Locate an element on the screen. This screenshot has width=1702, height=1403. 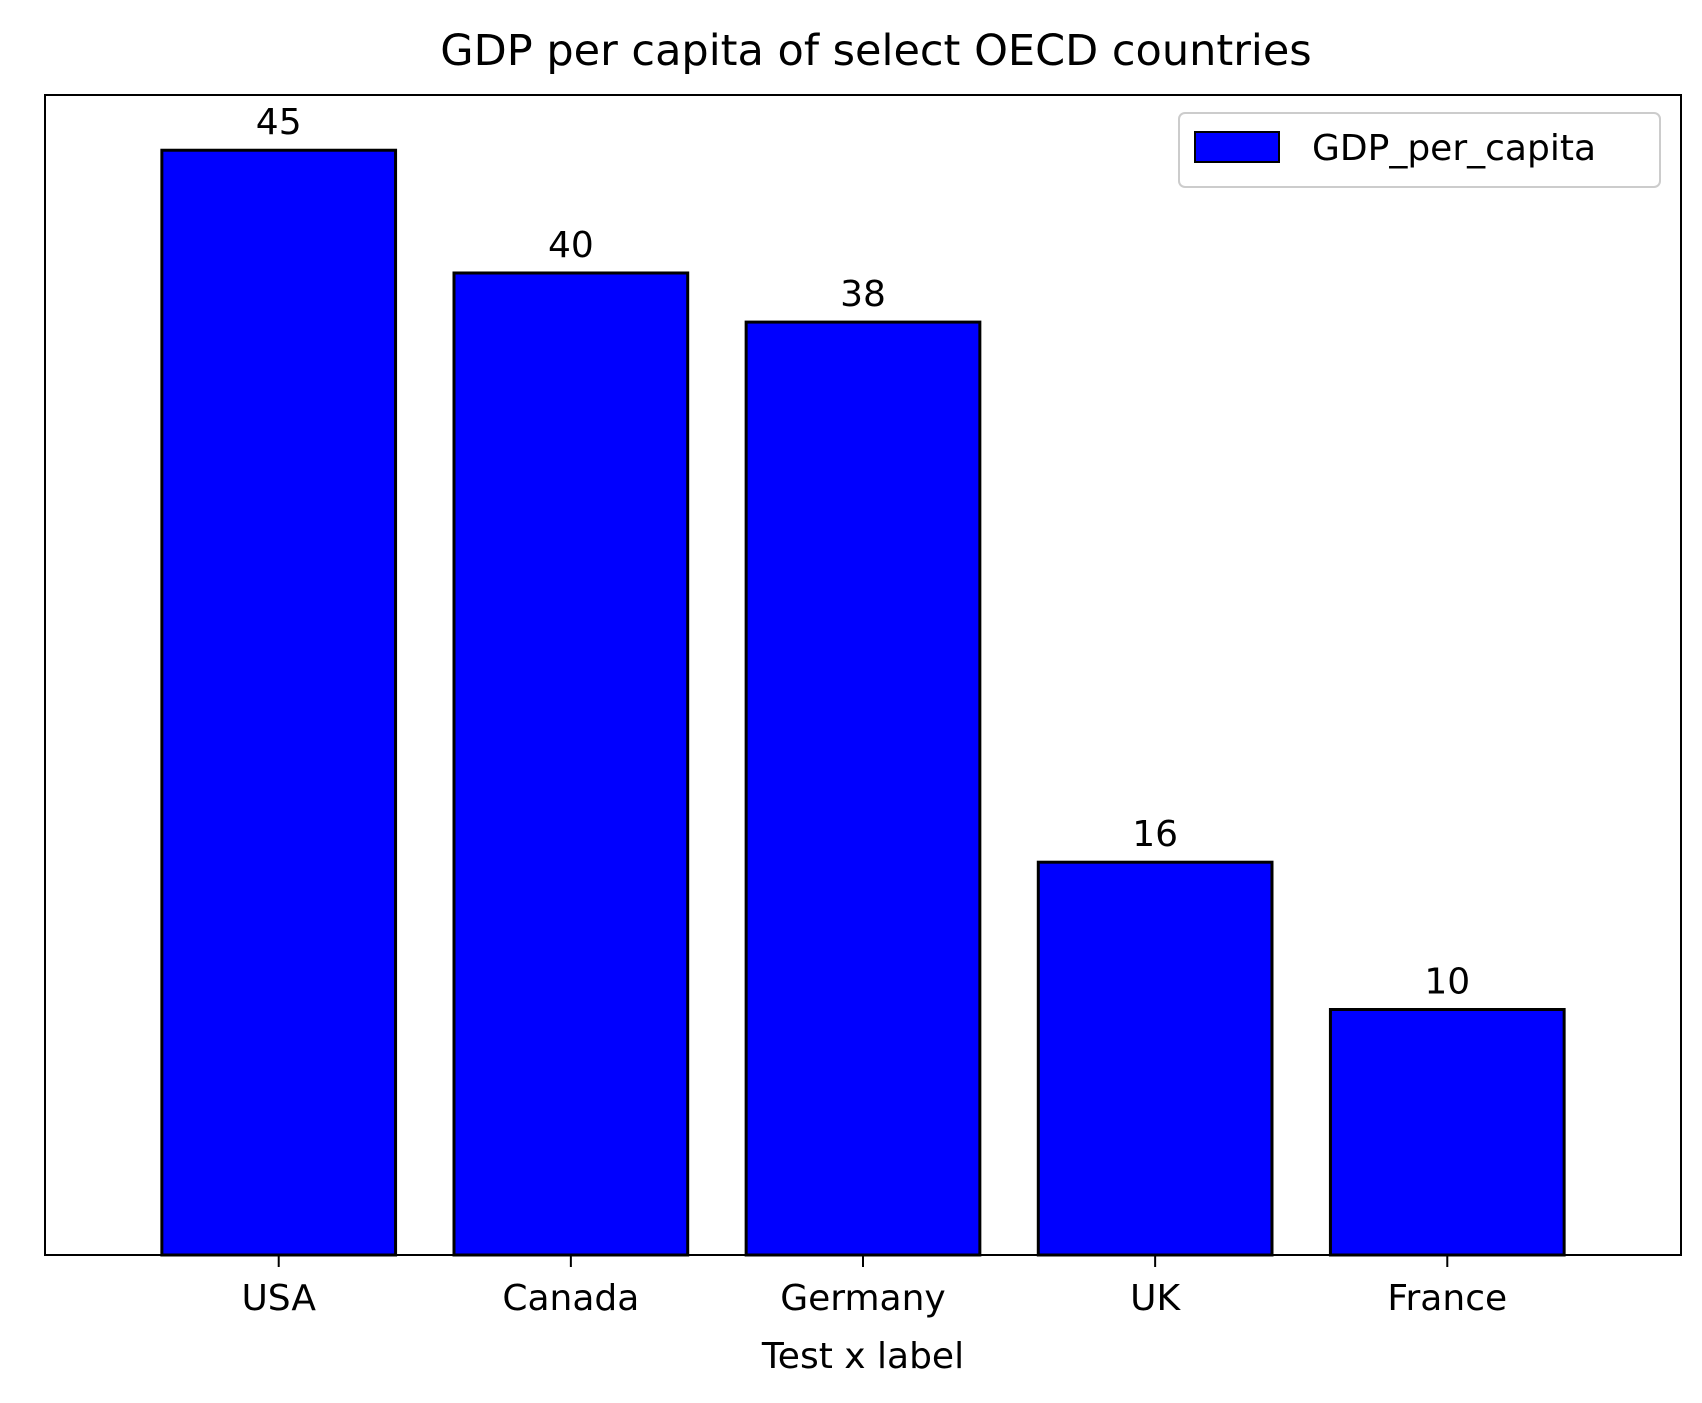
bar-germany is located at coordinates (863, 788).